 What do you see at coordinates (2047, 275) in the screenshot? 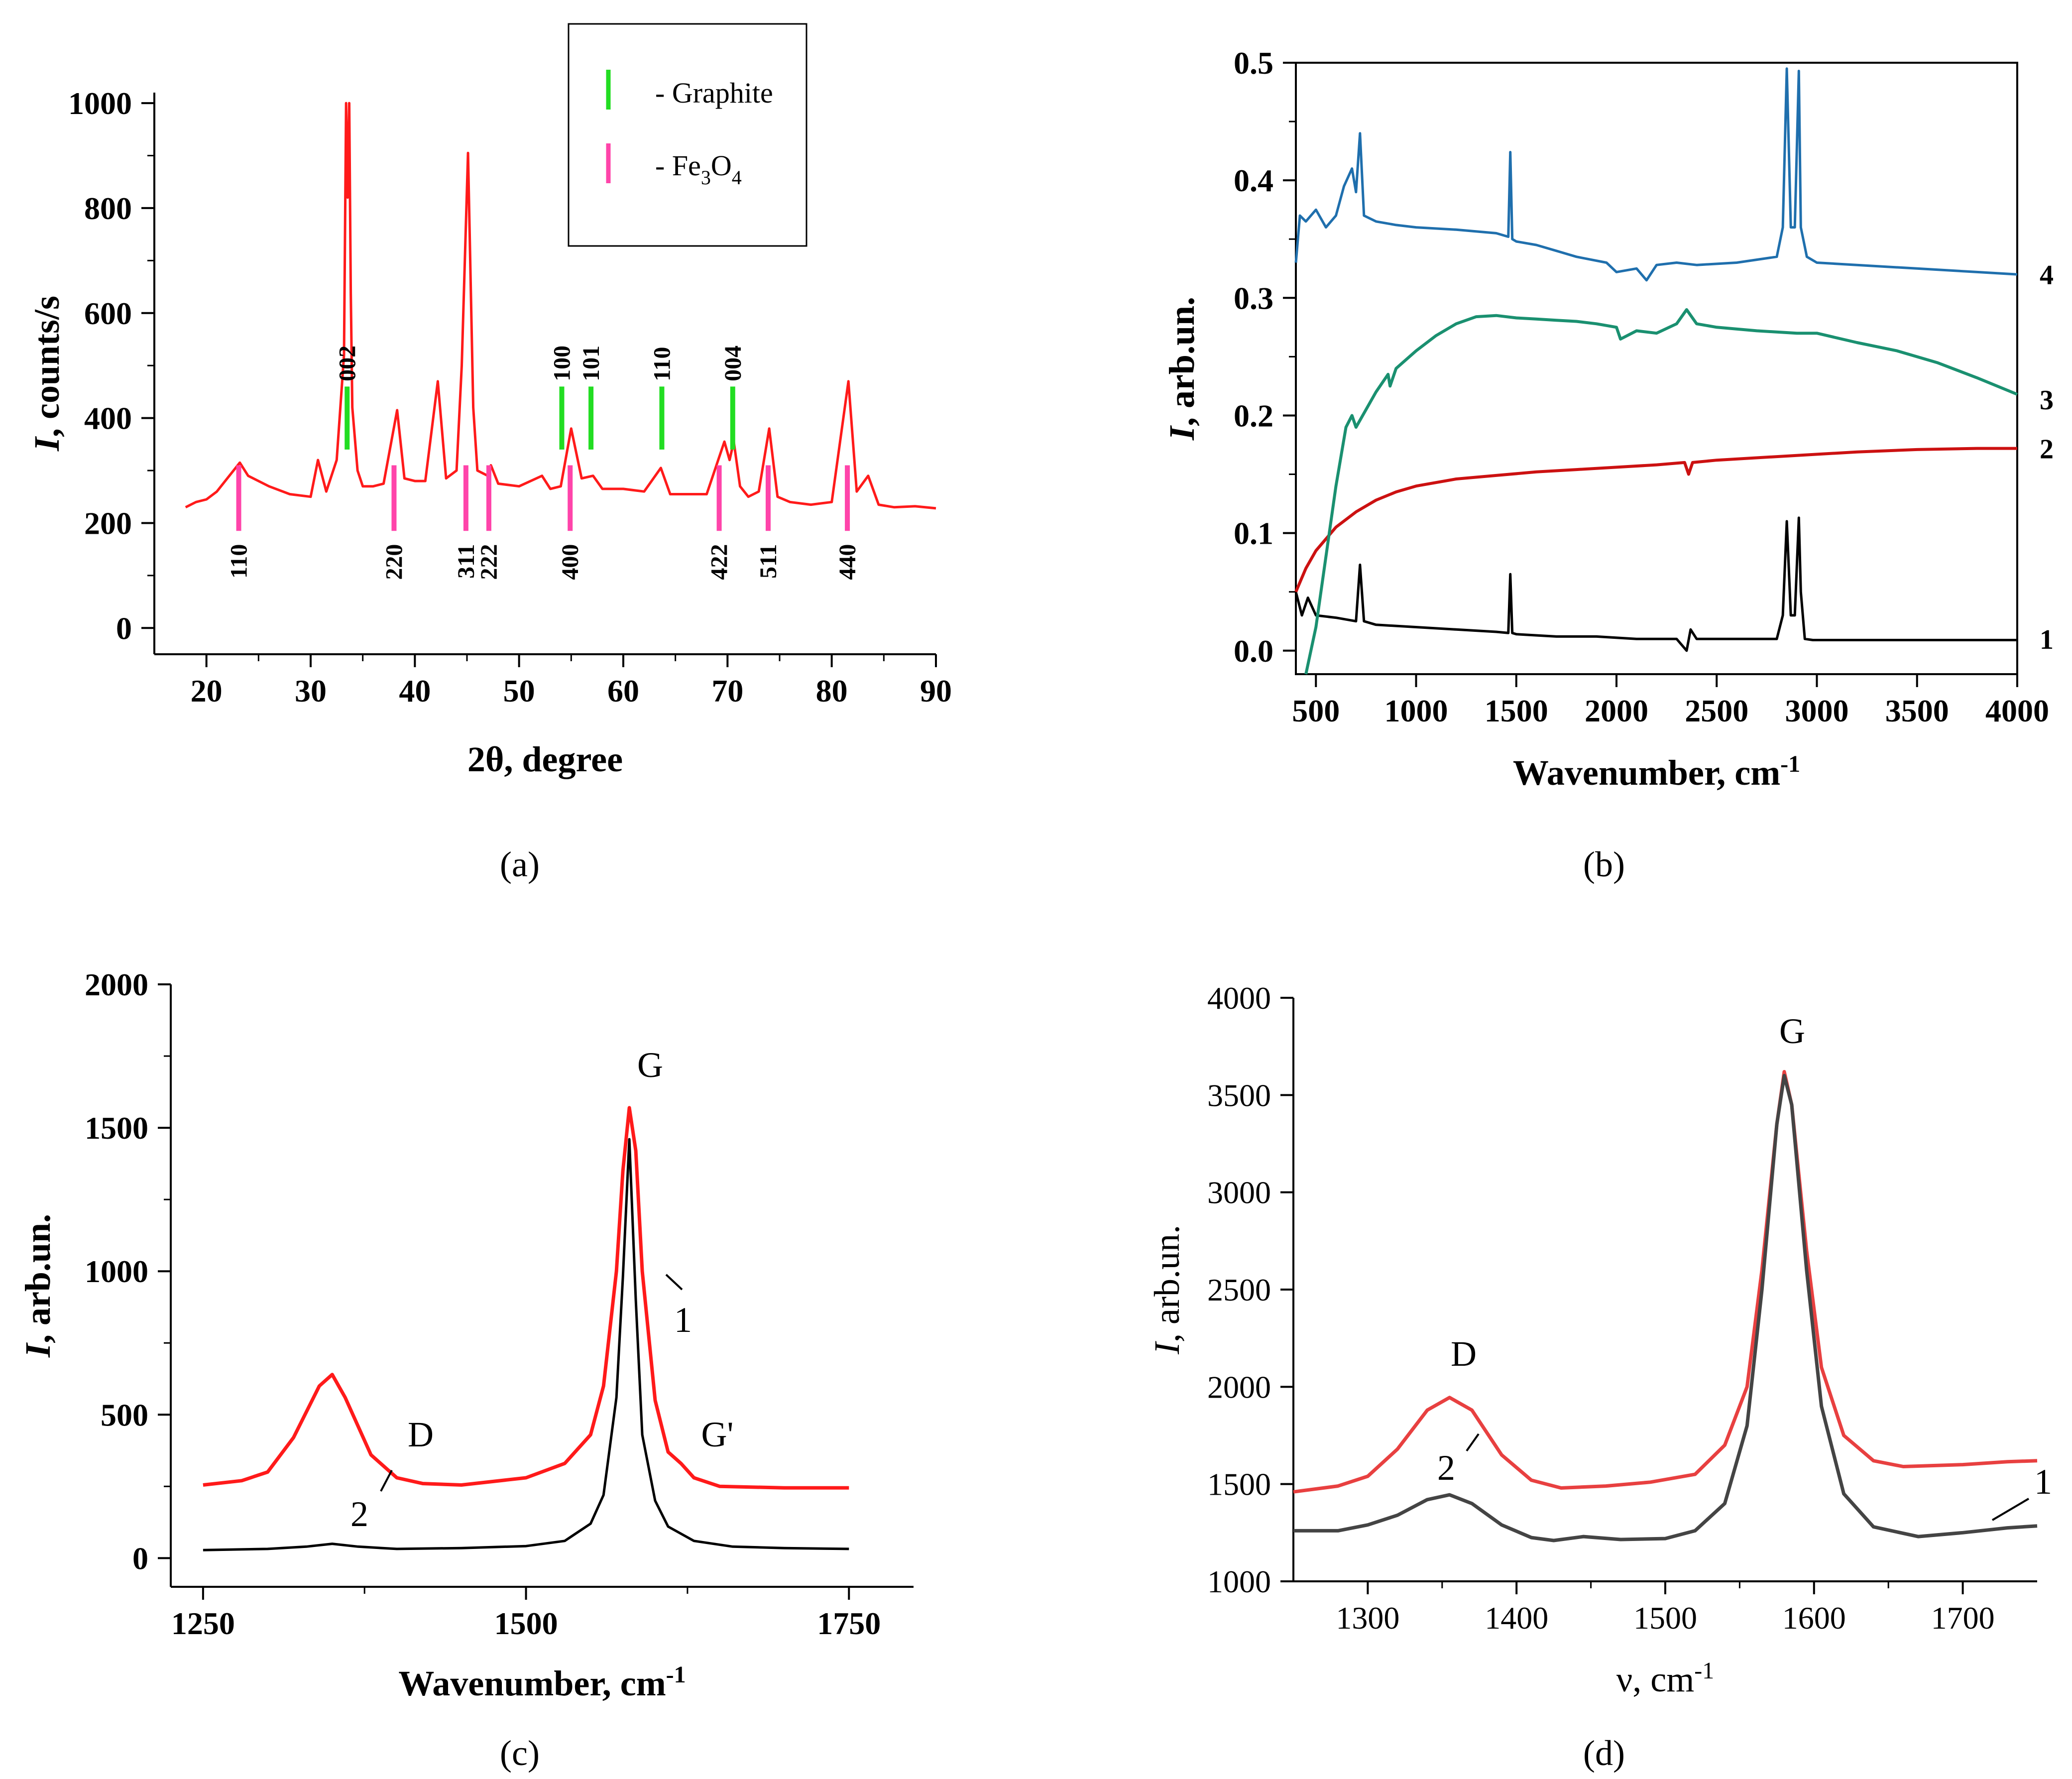
I see `curve-4-label: 4` at bounding box center [2047, 275].